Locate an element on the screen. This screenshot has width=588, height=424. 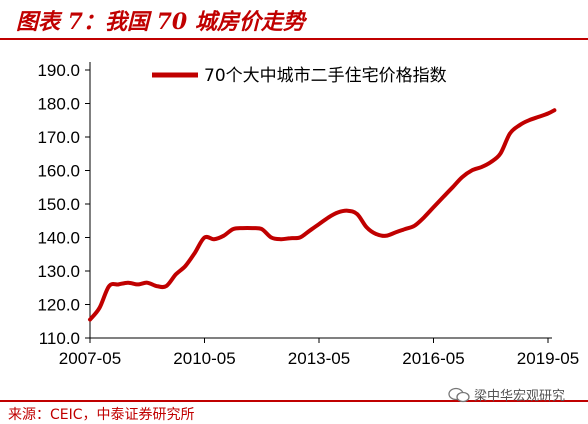
y-tick-label: 130.0 is located at coordinates (58, 271).